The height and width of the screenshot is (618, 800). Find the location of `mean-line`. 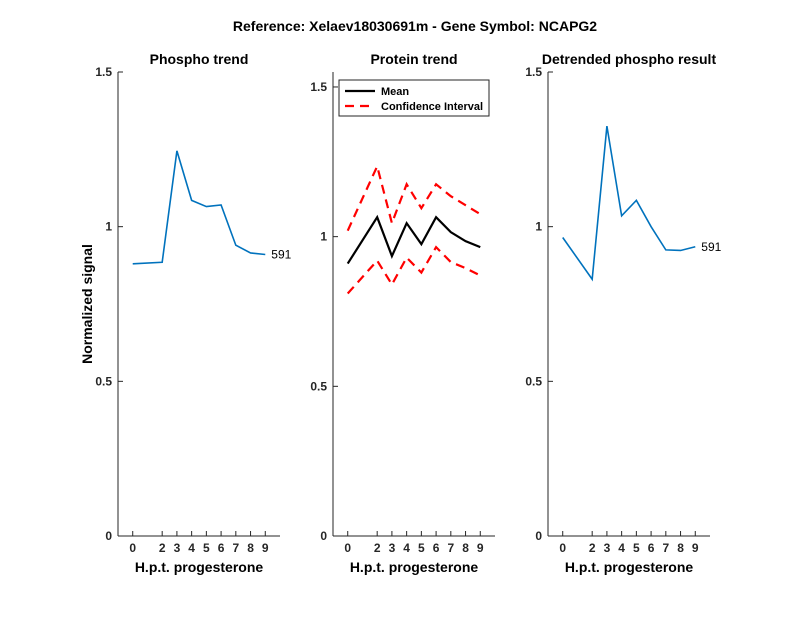

mean-line is located at coordinates (413, 239).